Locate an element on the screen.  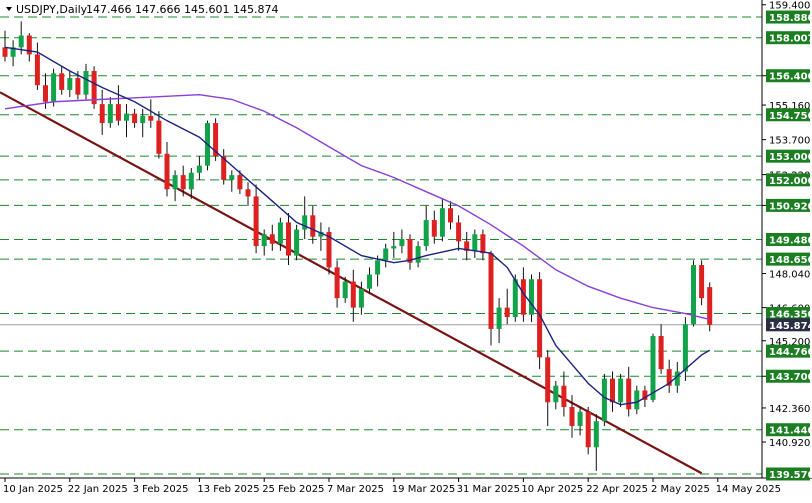
dropdown-triangle-icon is located at coordinates (9, 9).